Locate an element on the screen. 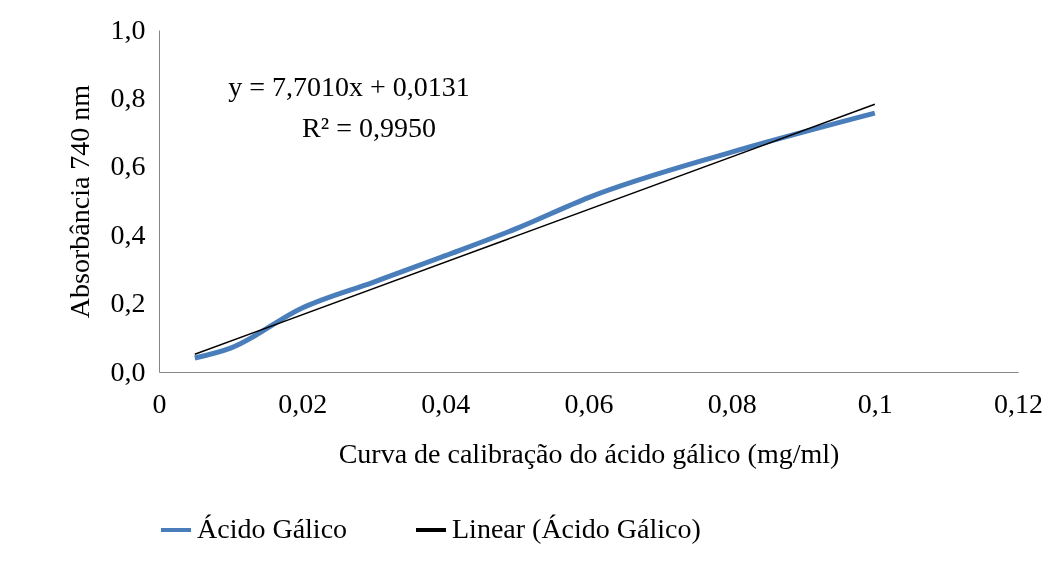  annotation: R² = 0,9950 is located at coordinates (369, 127).